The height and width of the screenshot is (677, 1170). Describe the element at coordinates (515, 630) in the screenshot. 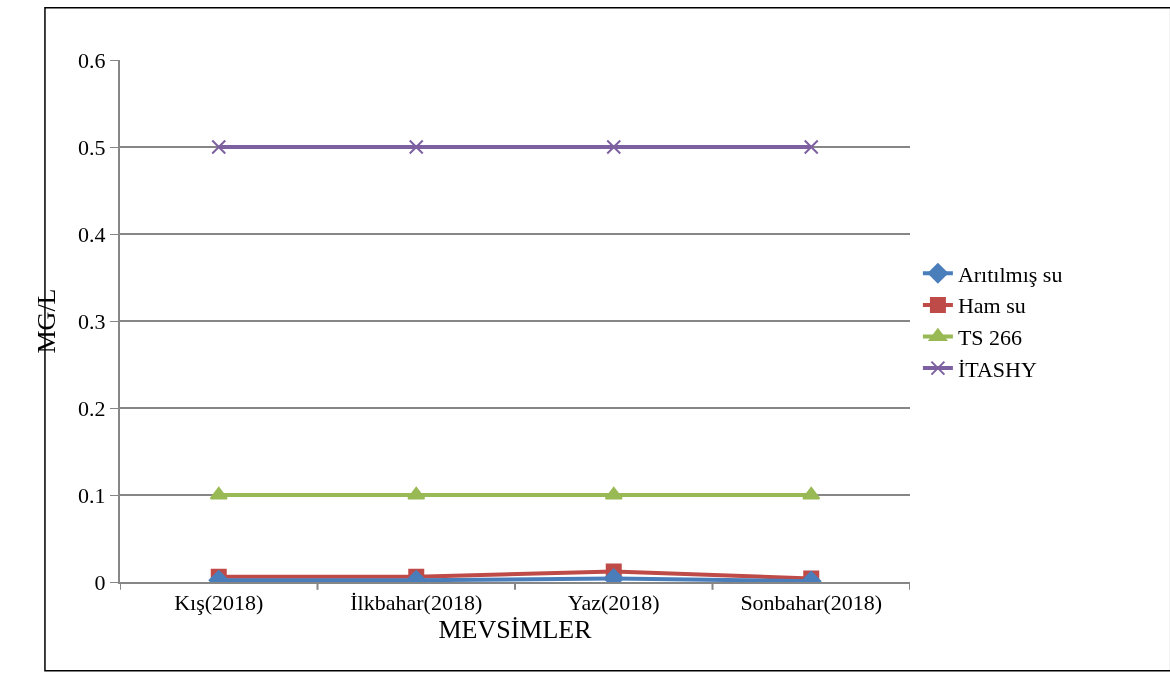

I see `x-axis-title: MEVSİMLER` at that location.